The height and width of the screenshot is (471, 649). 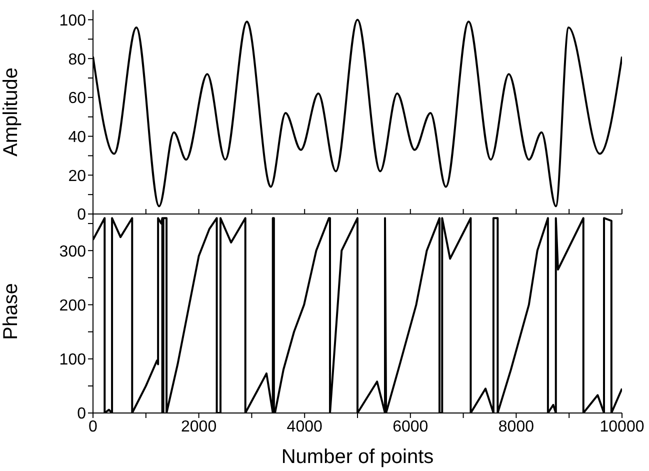 I want to click on y-tick-label: 20, so click(x=77, y=176).